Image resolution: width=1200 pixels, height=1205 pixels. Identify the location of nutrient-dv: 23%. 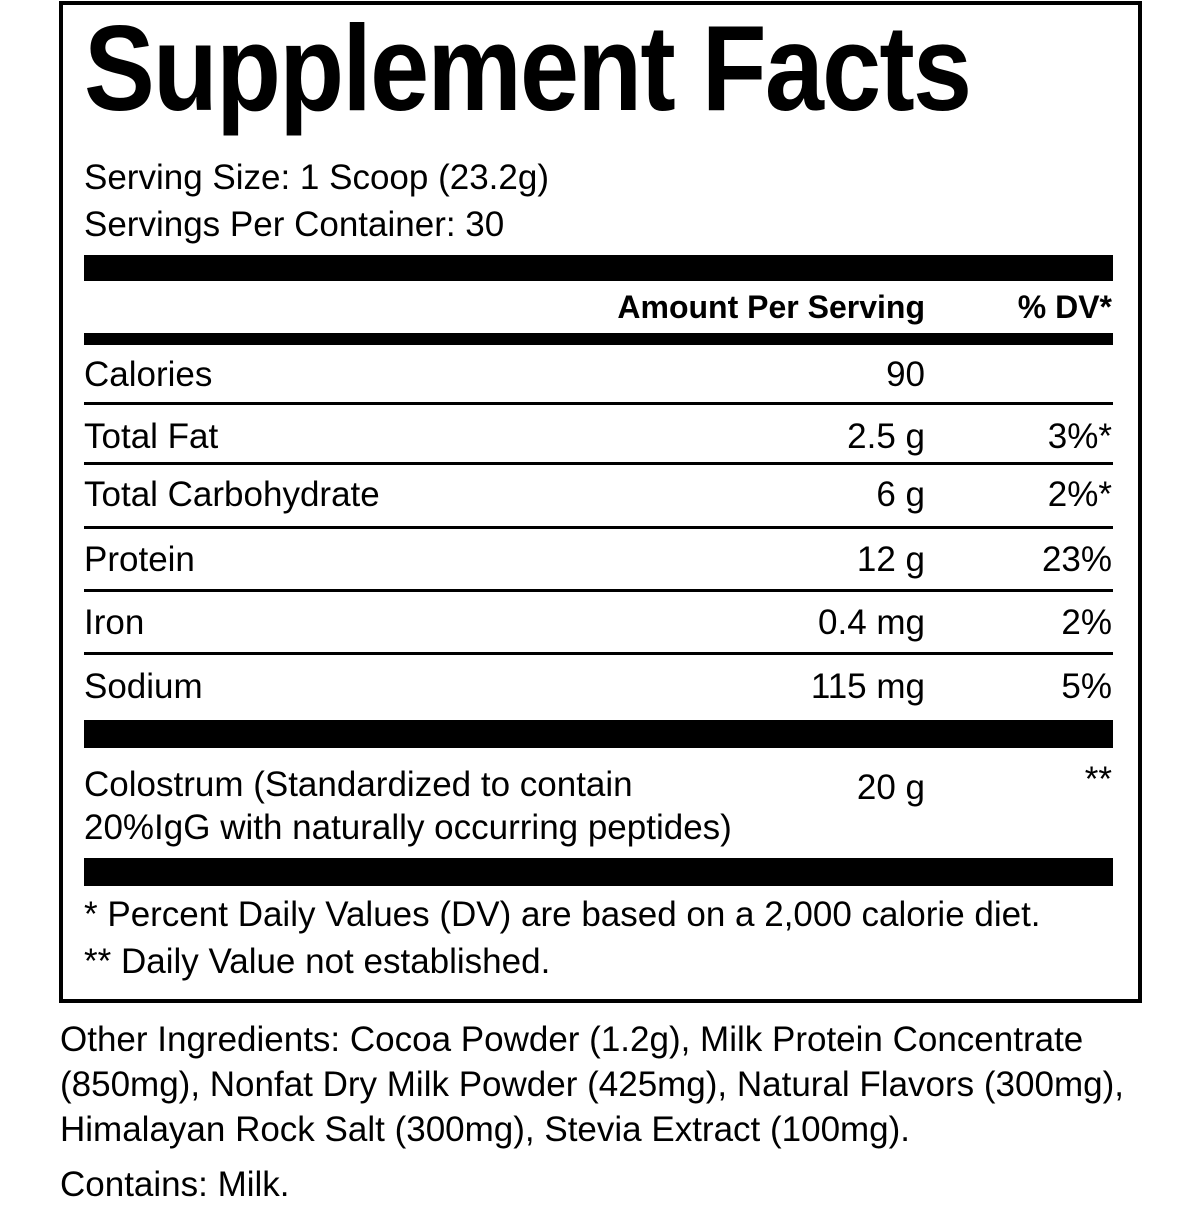
(1076, 559).